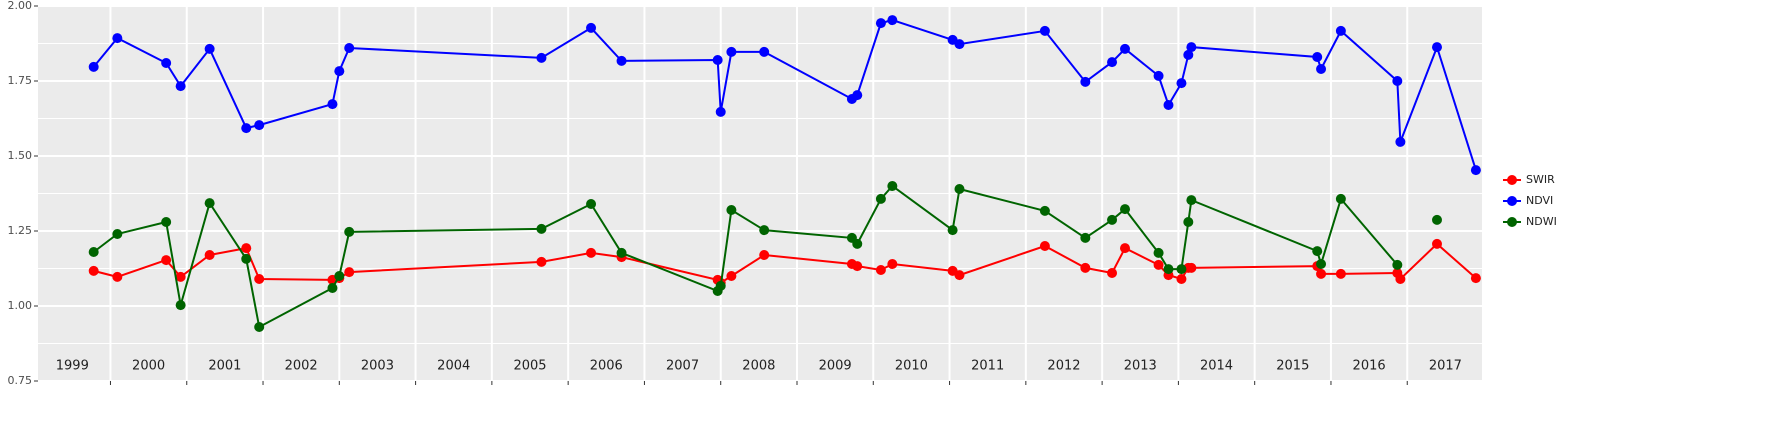 The image size is (1773, 446). Describe the element at coordinates (453, 366) in the screenshot. I see `x-tick-label: 2004` at that location.